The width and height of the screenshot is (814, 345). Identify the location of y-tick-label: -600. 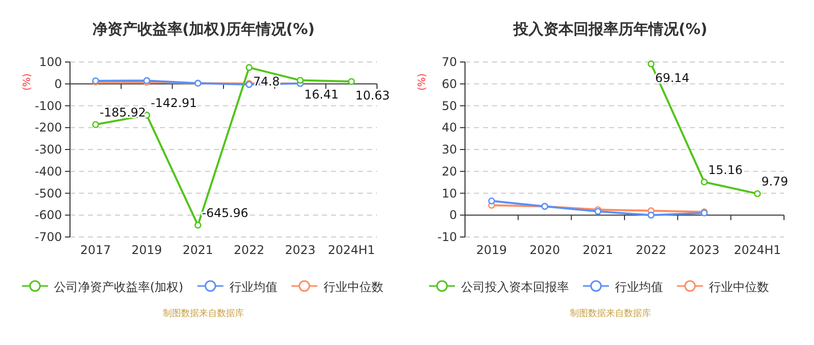
(48, 215).